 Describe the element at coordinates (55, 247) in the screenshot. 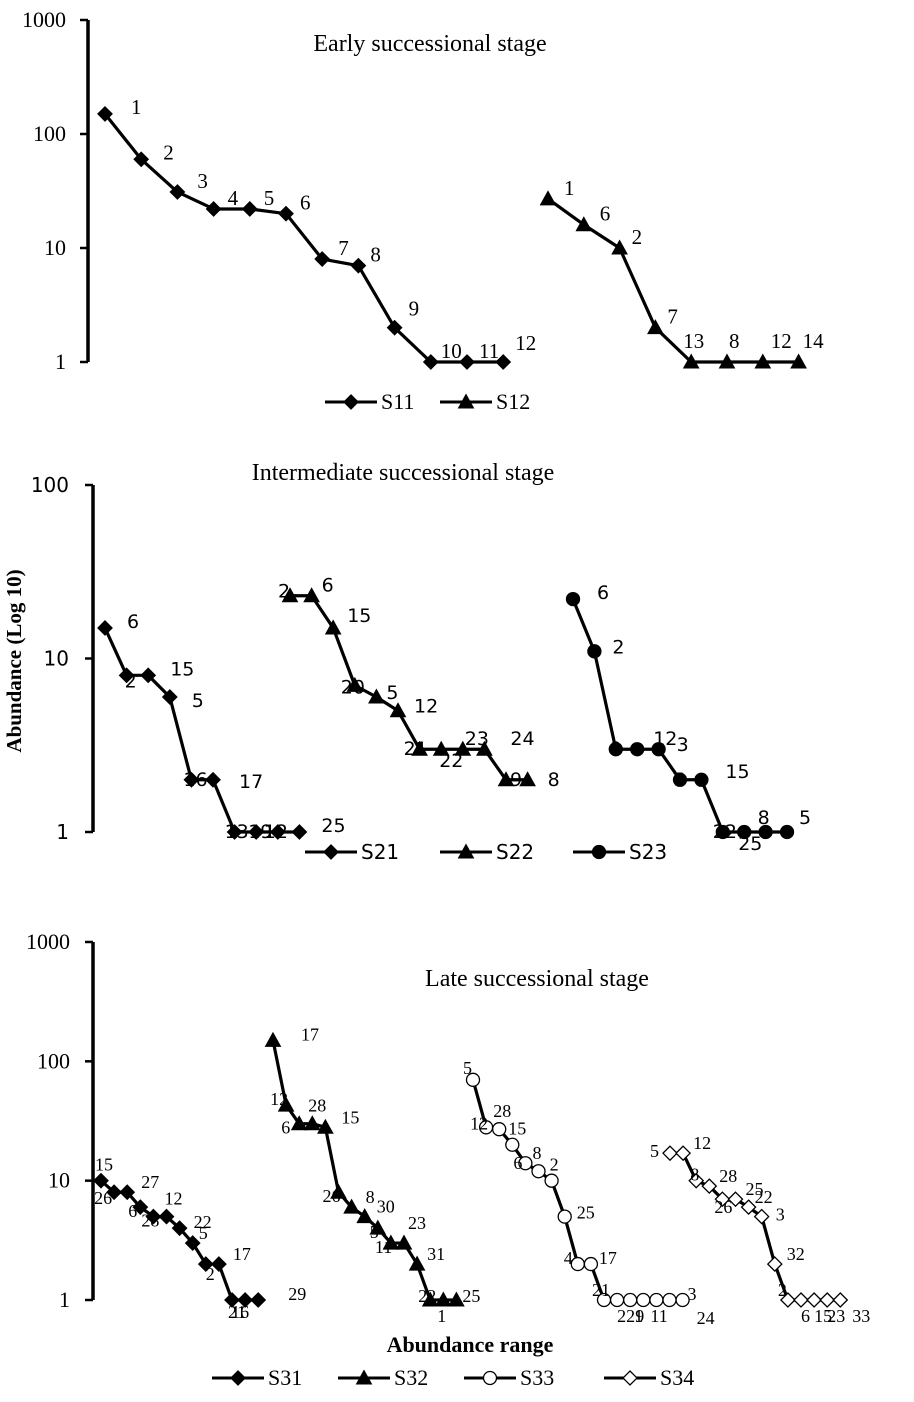

I see `y-tick-label: 10` at that location.